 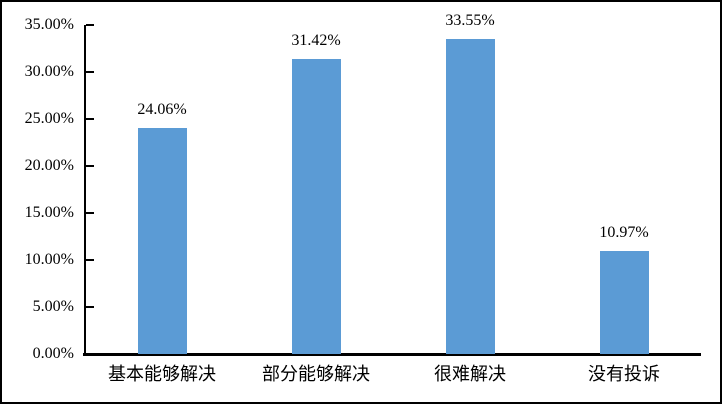 I want to click on y-tick-label: 25.00%, so click(x=49, y=118).